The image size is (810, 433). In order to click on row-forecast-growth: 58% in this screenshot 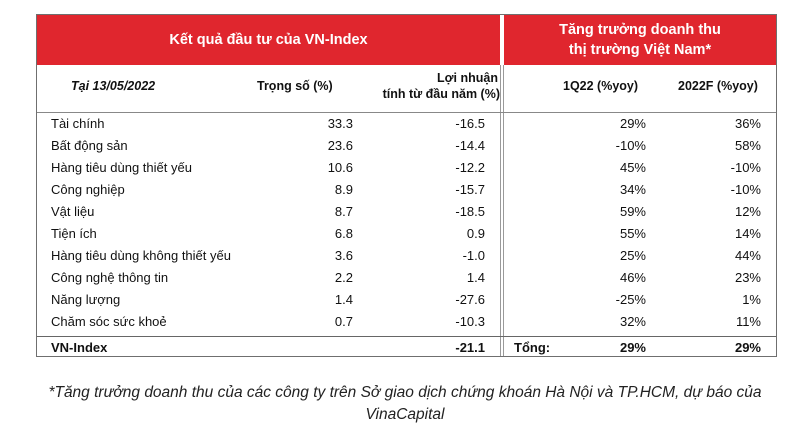, I will do `click(747, 145)`.